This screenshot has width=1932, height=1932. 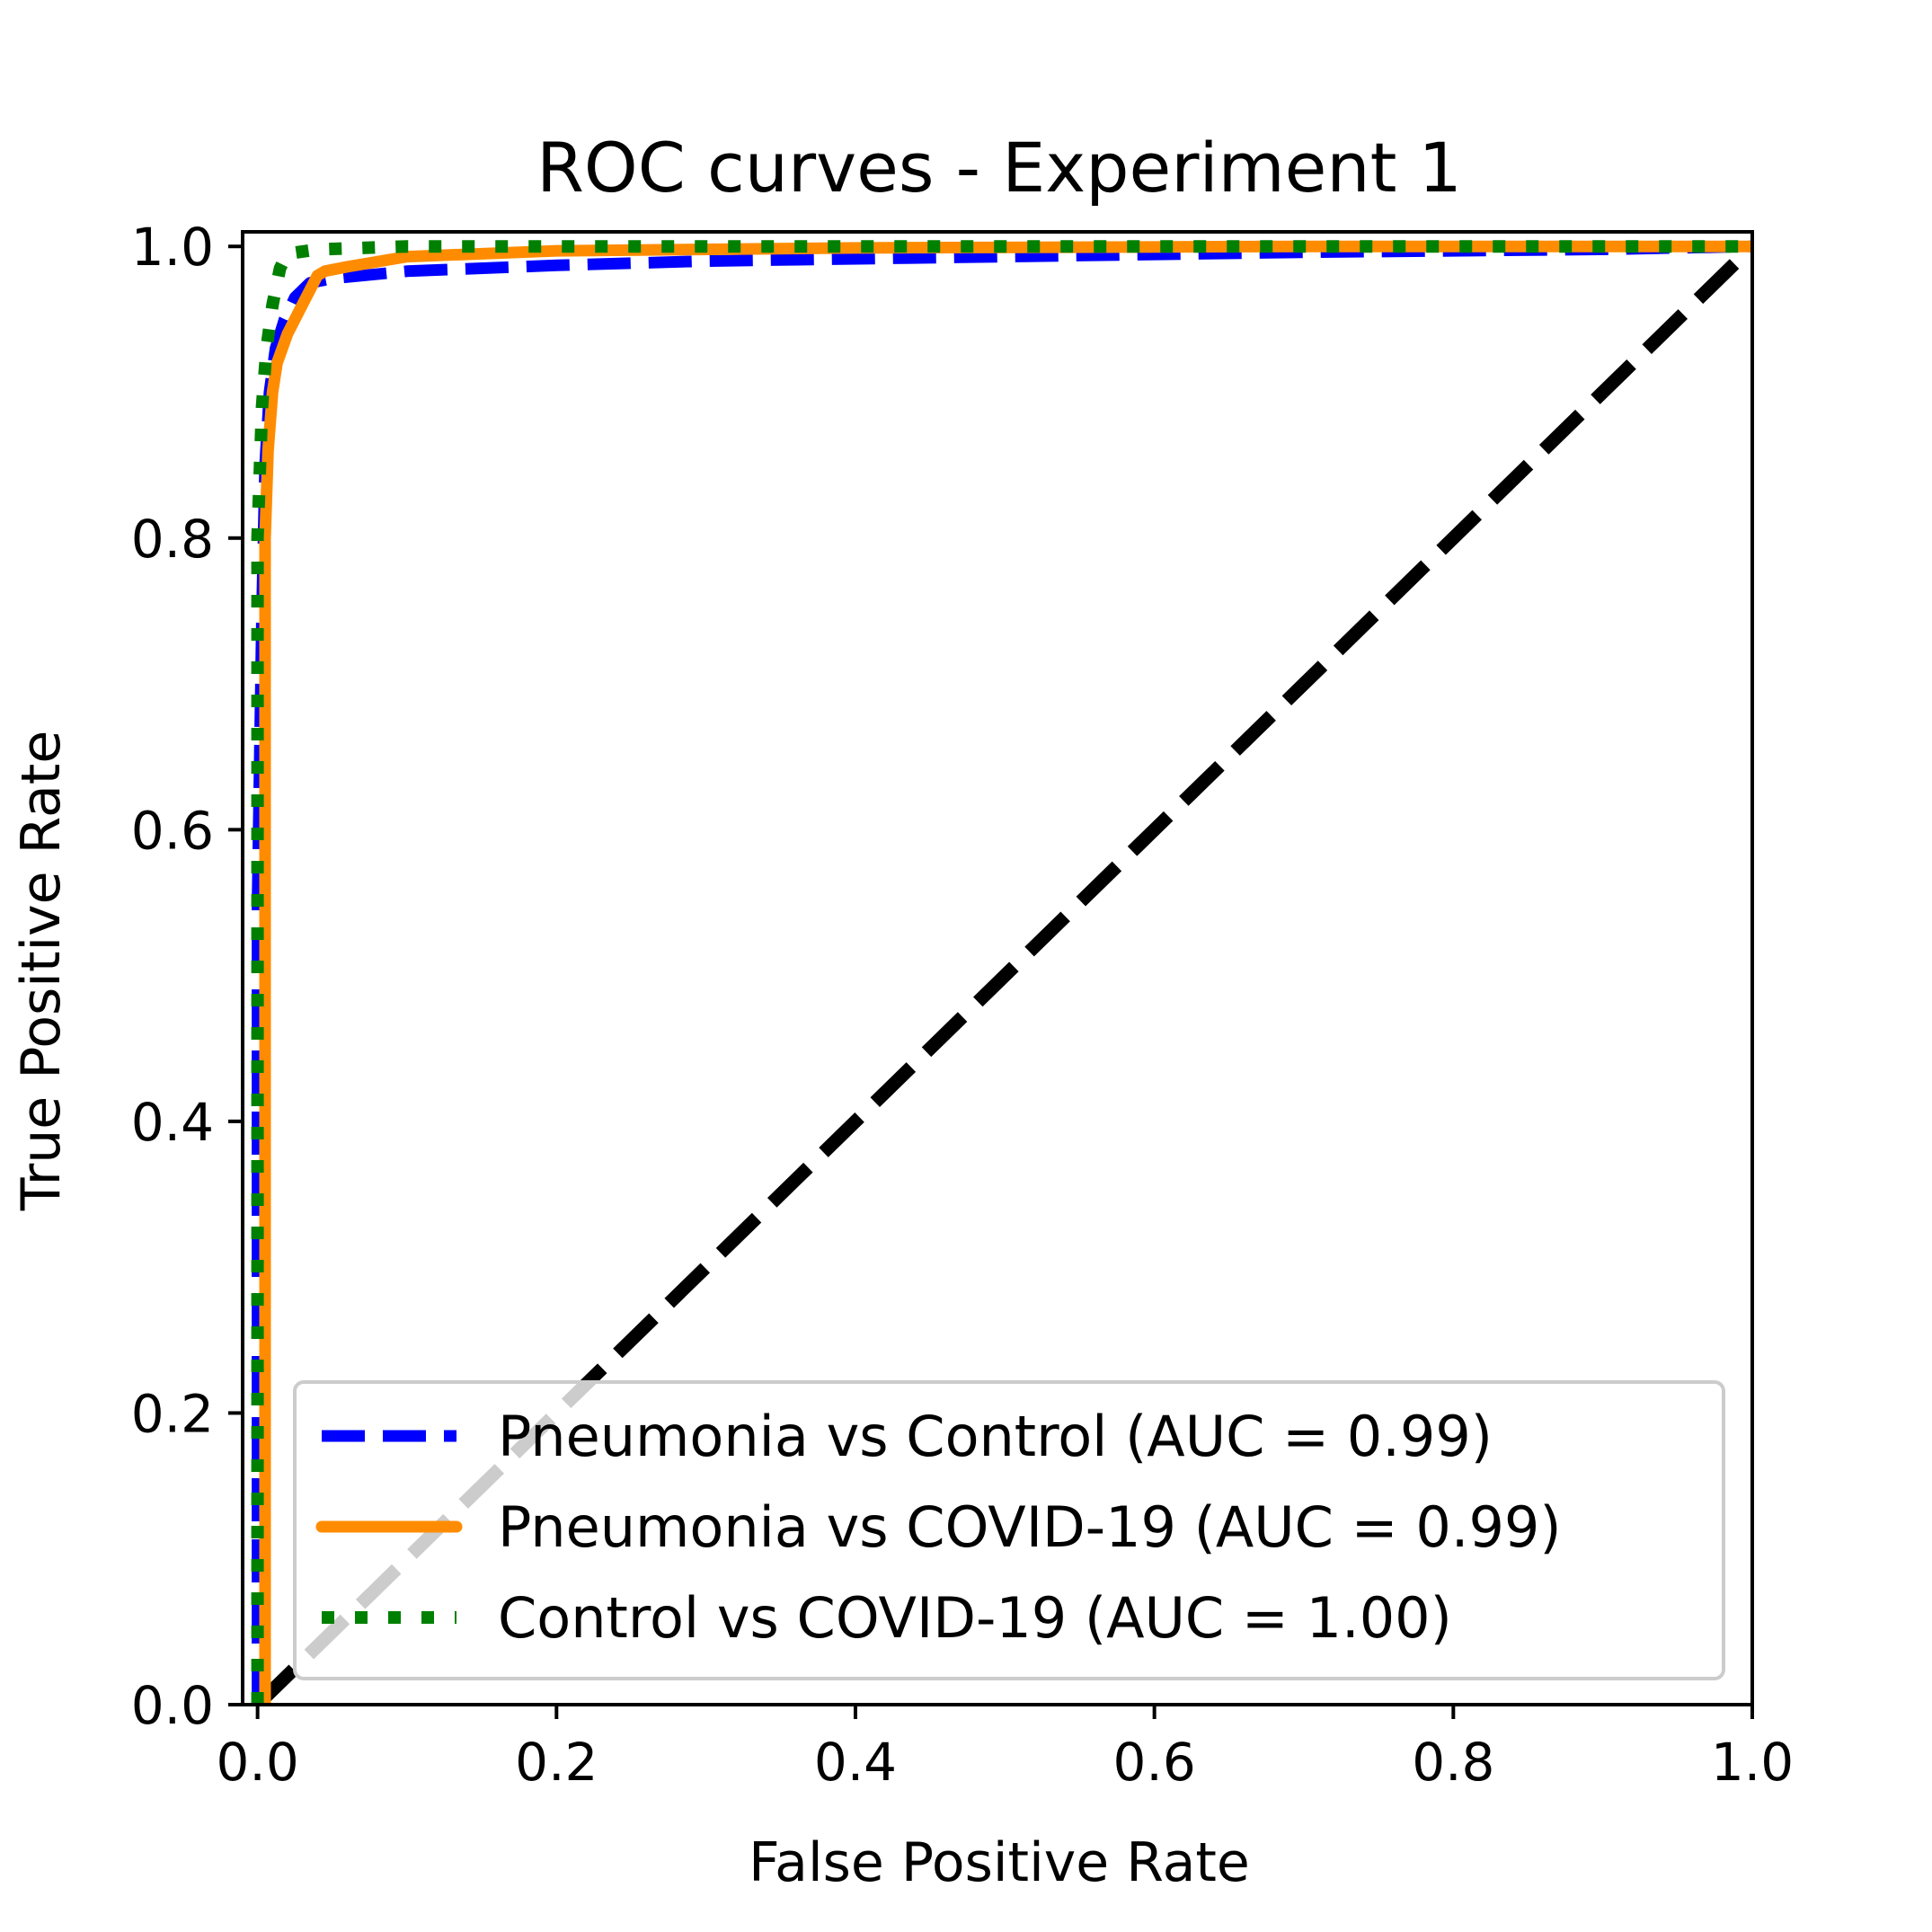 What do you see at coordinates (999, 1862) in the screenshot?
I see `x-axis-label: False Positive Rate` at bounding box center [999, 1862].